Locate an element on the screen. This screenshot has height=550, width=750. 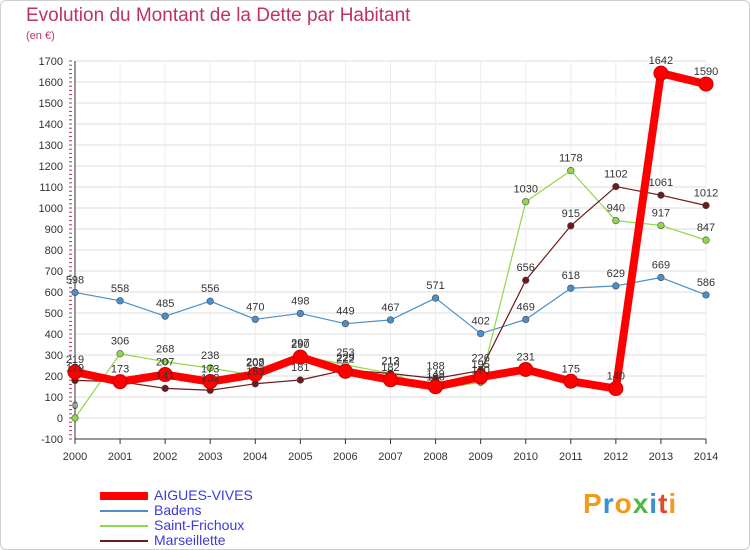
data-label: 847 is located at coordinates (706, 228).